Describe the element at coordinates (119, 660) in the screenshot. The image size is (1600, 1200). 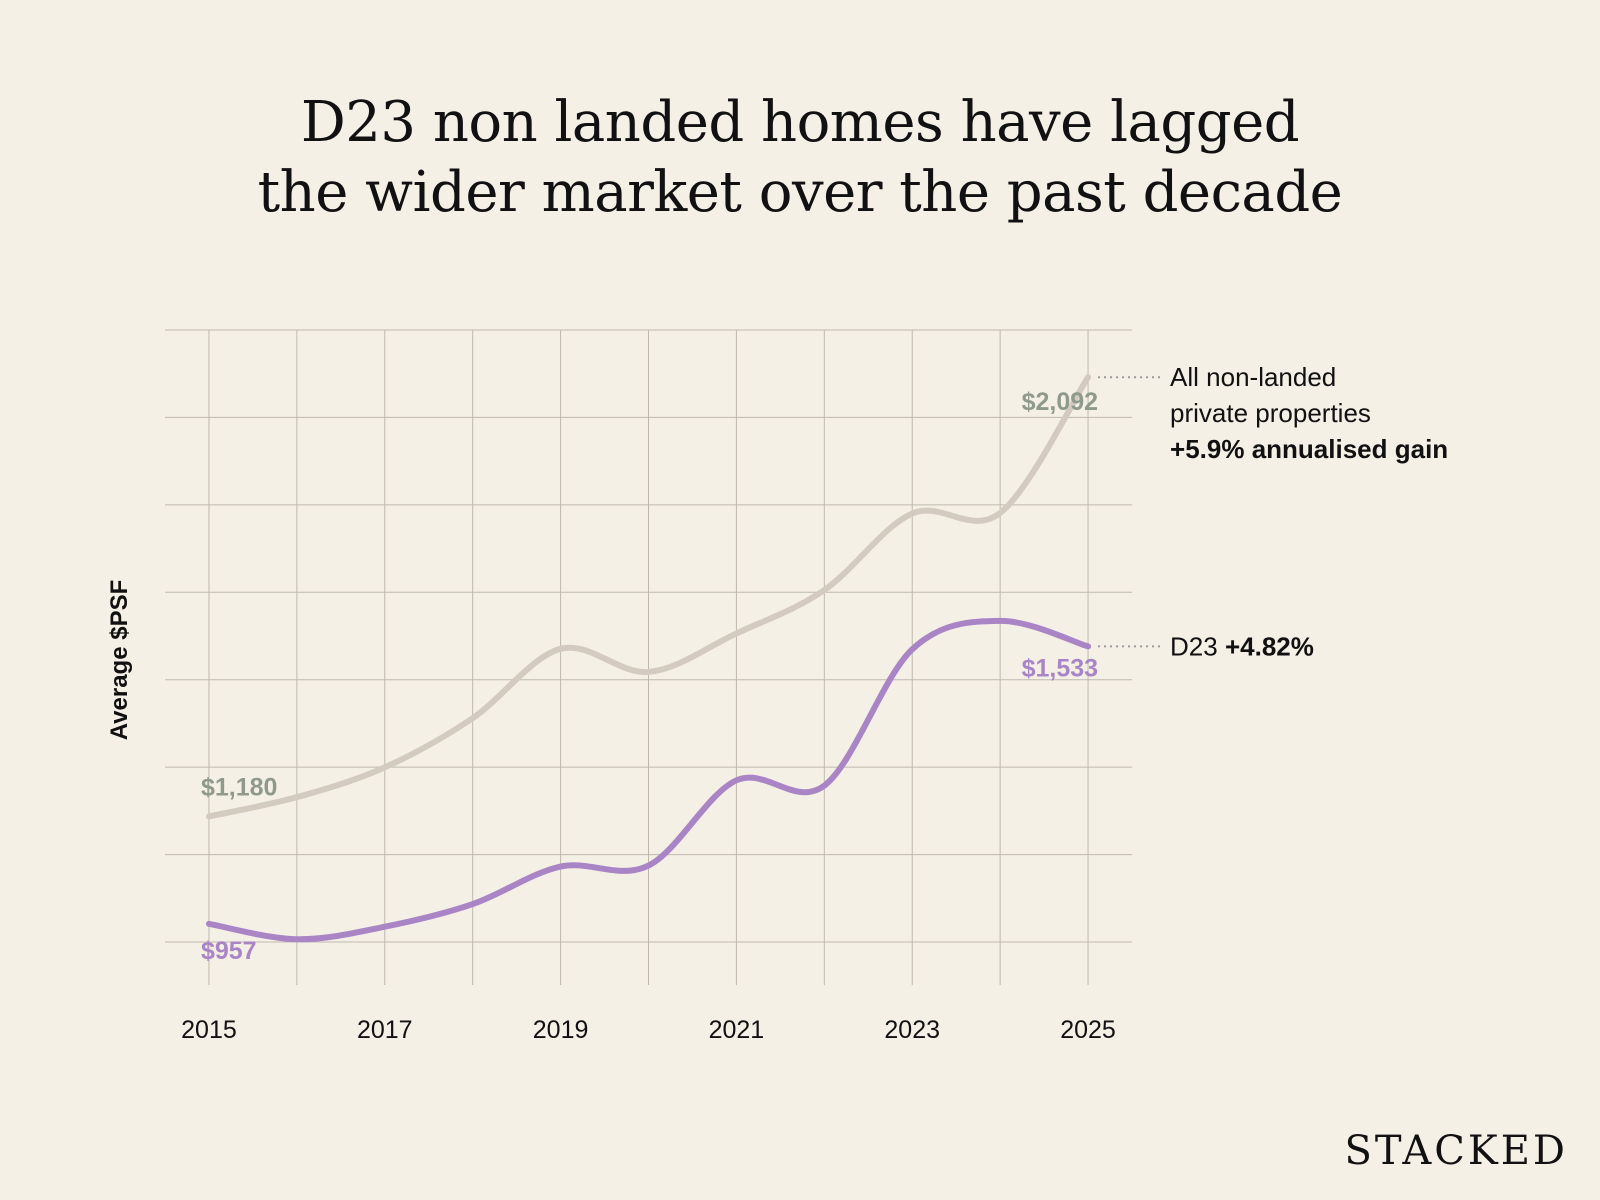
I see `y-axis-label: Average $PSF` at that location.